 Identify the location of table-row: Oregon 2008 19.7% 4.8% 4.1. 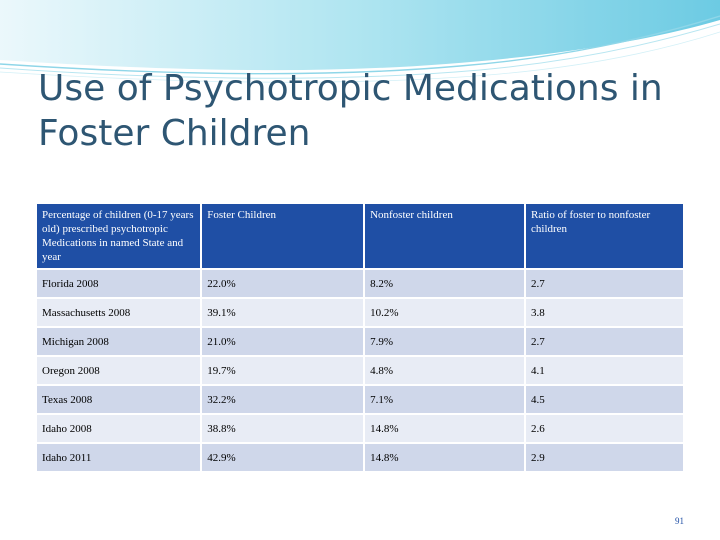
(360, 371).